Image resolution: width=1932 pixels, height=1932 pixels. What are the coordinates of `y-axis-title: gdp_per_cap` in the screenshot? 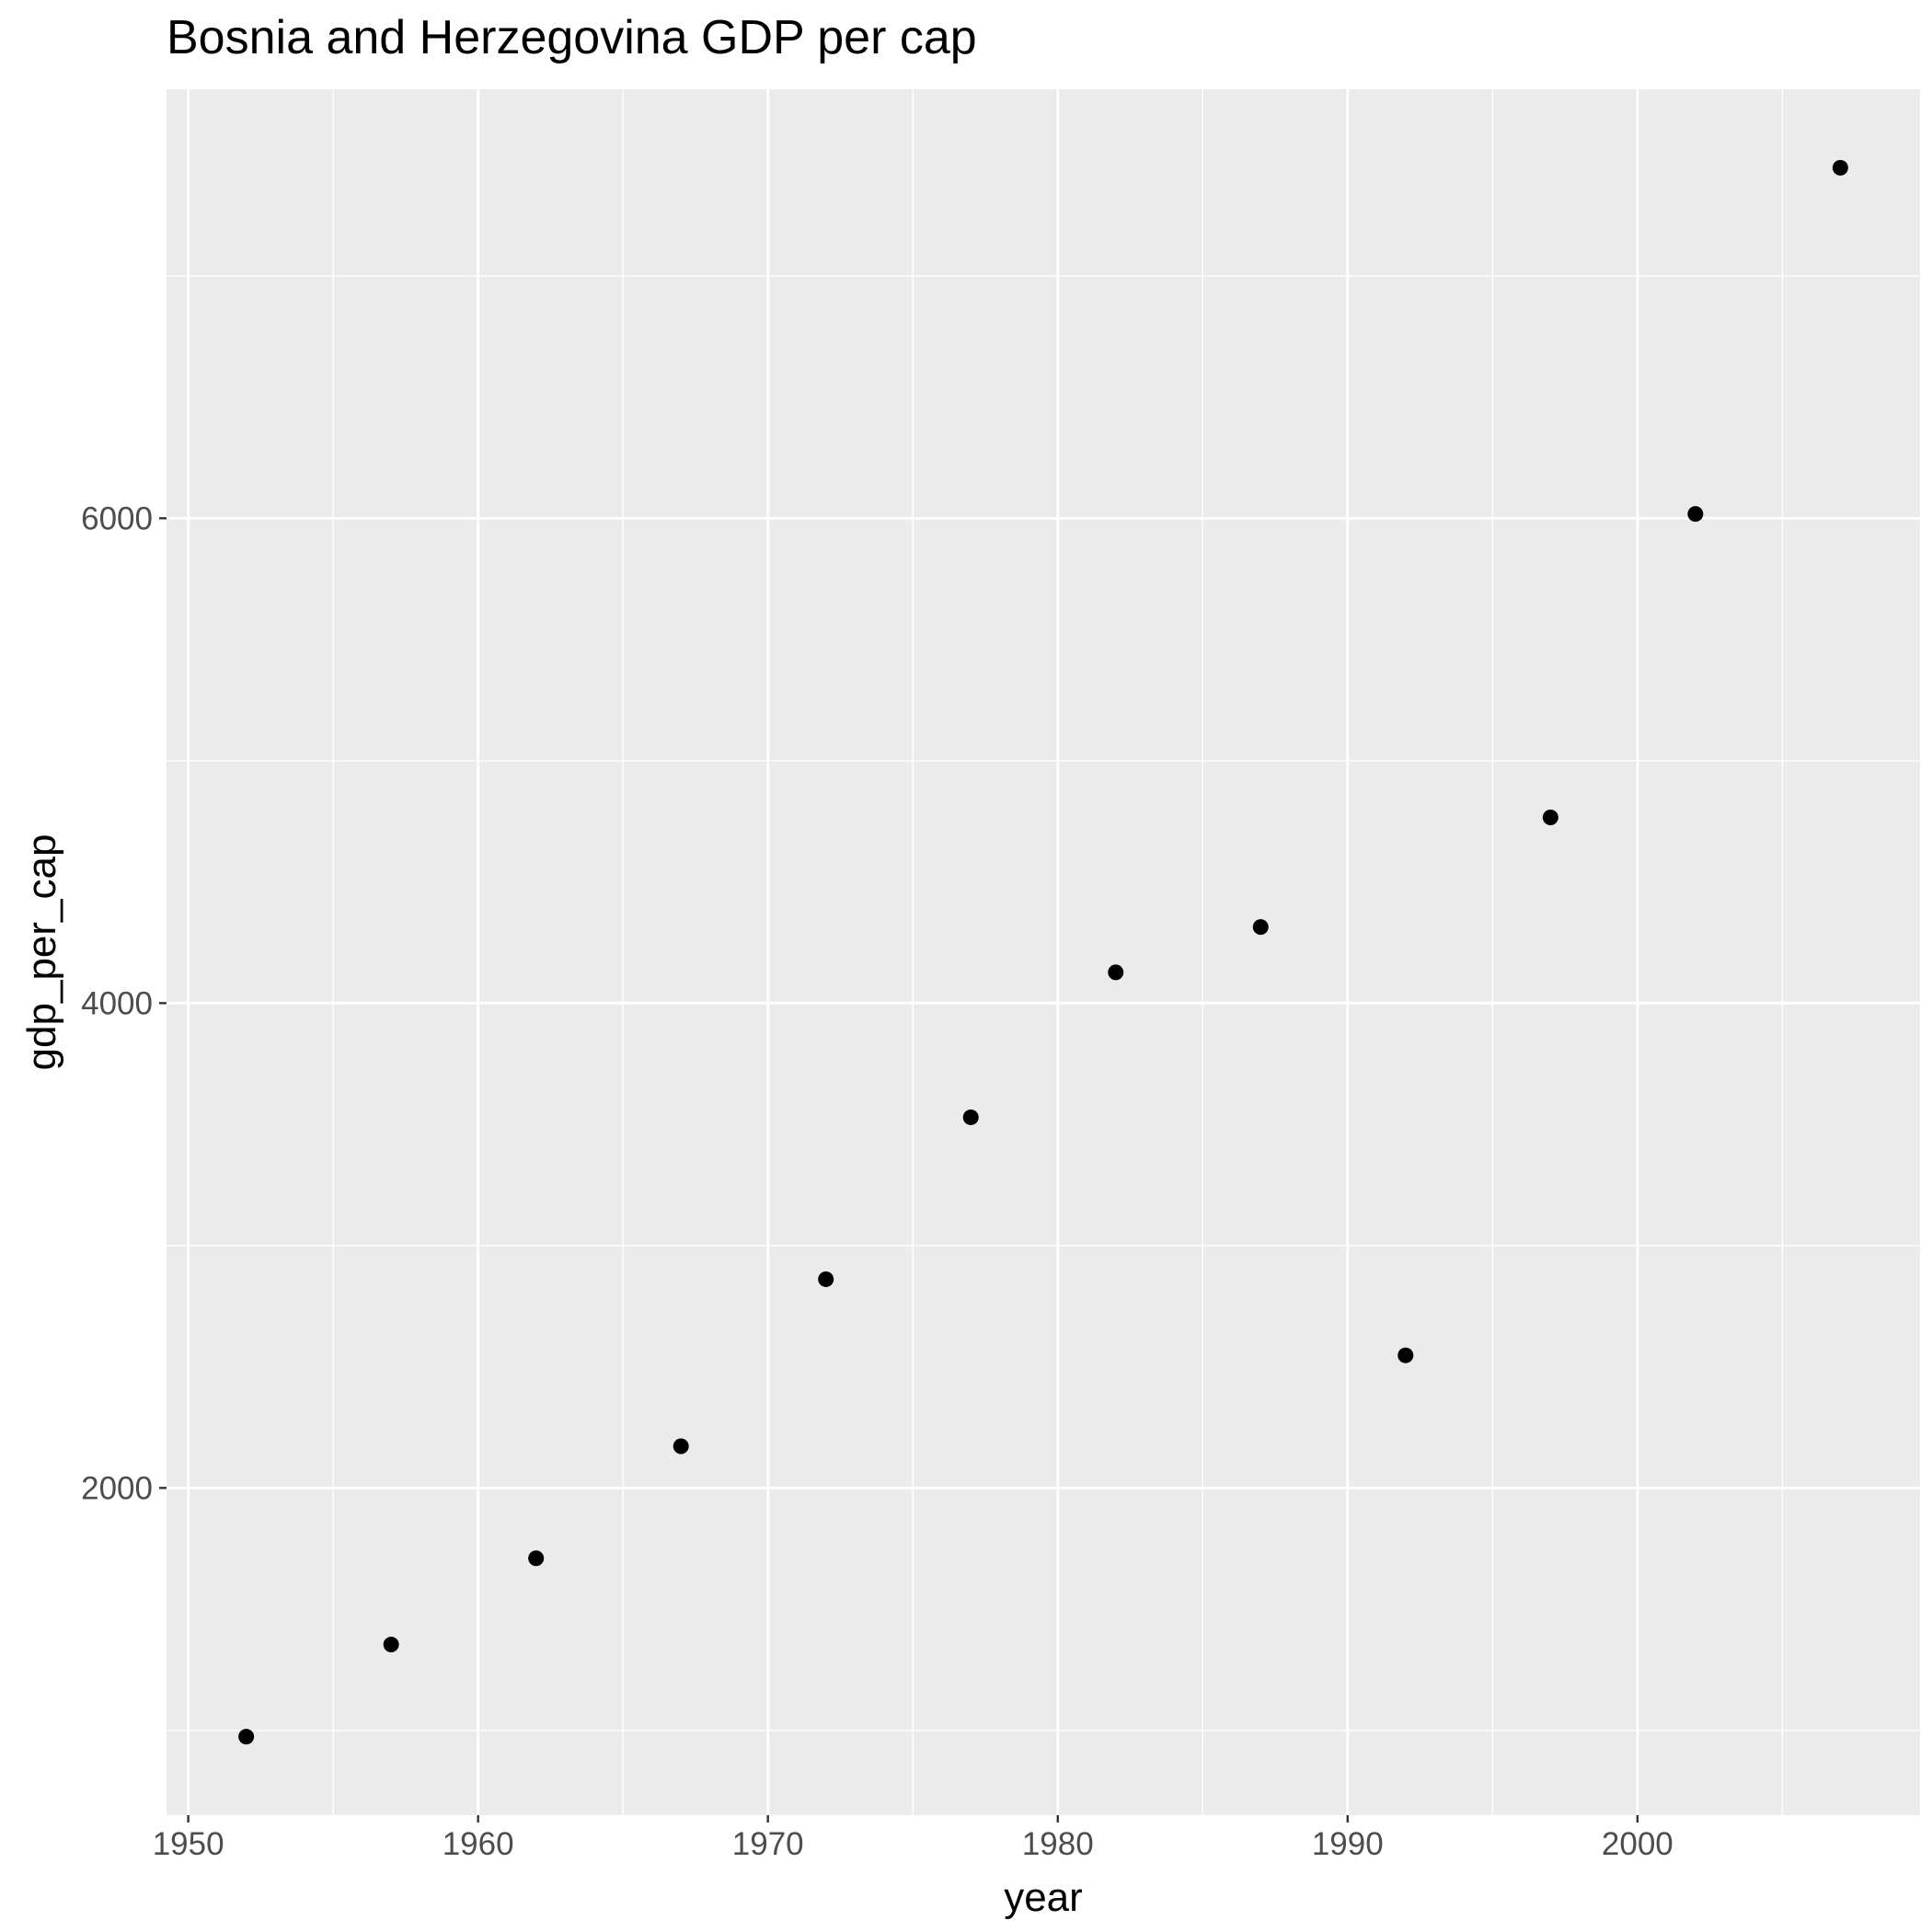 It's located at (41, 952).